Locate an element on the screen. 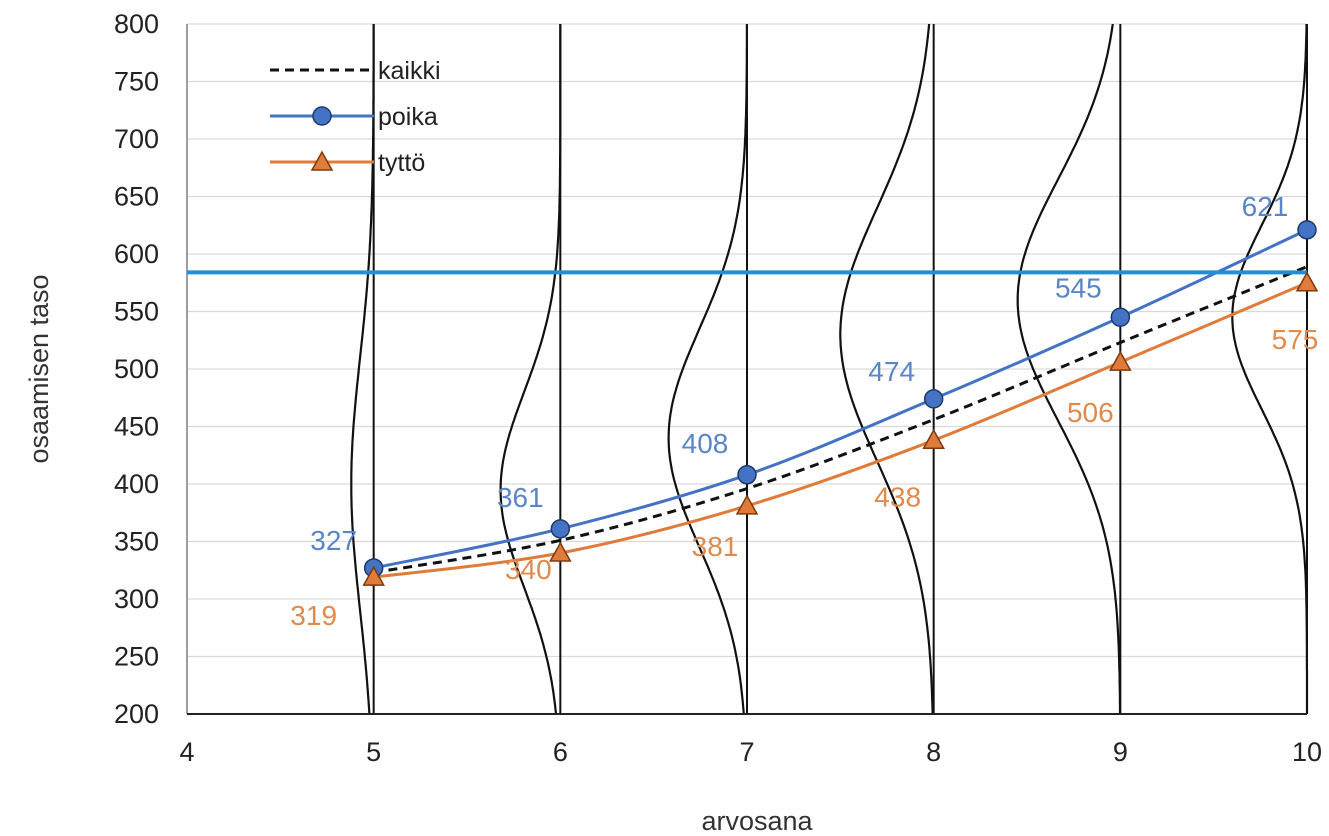  data-label-poika: 545 is located at coordinates (1078, 287).